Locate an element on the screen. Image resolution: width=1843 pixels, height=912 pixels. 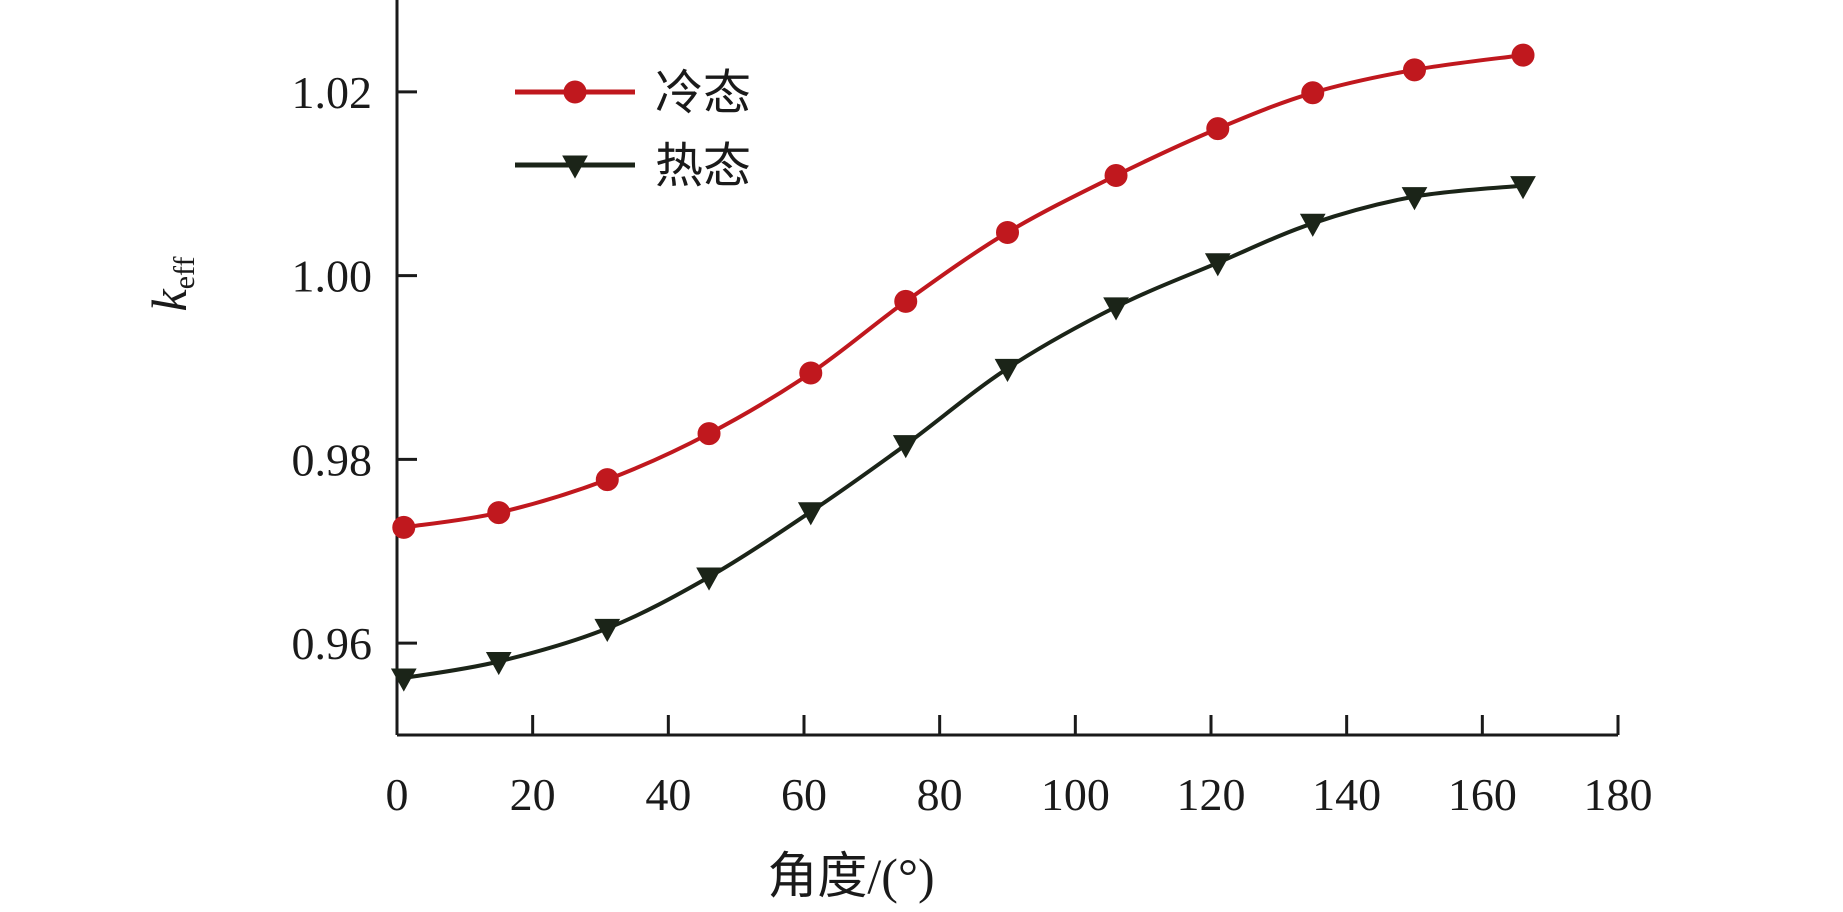
y-tick-label: 1.00 is located at coordinates (332, 276).